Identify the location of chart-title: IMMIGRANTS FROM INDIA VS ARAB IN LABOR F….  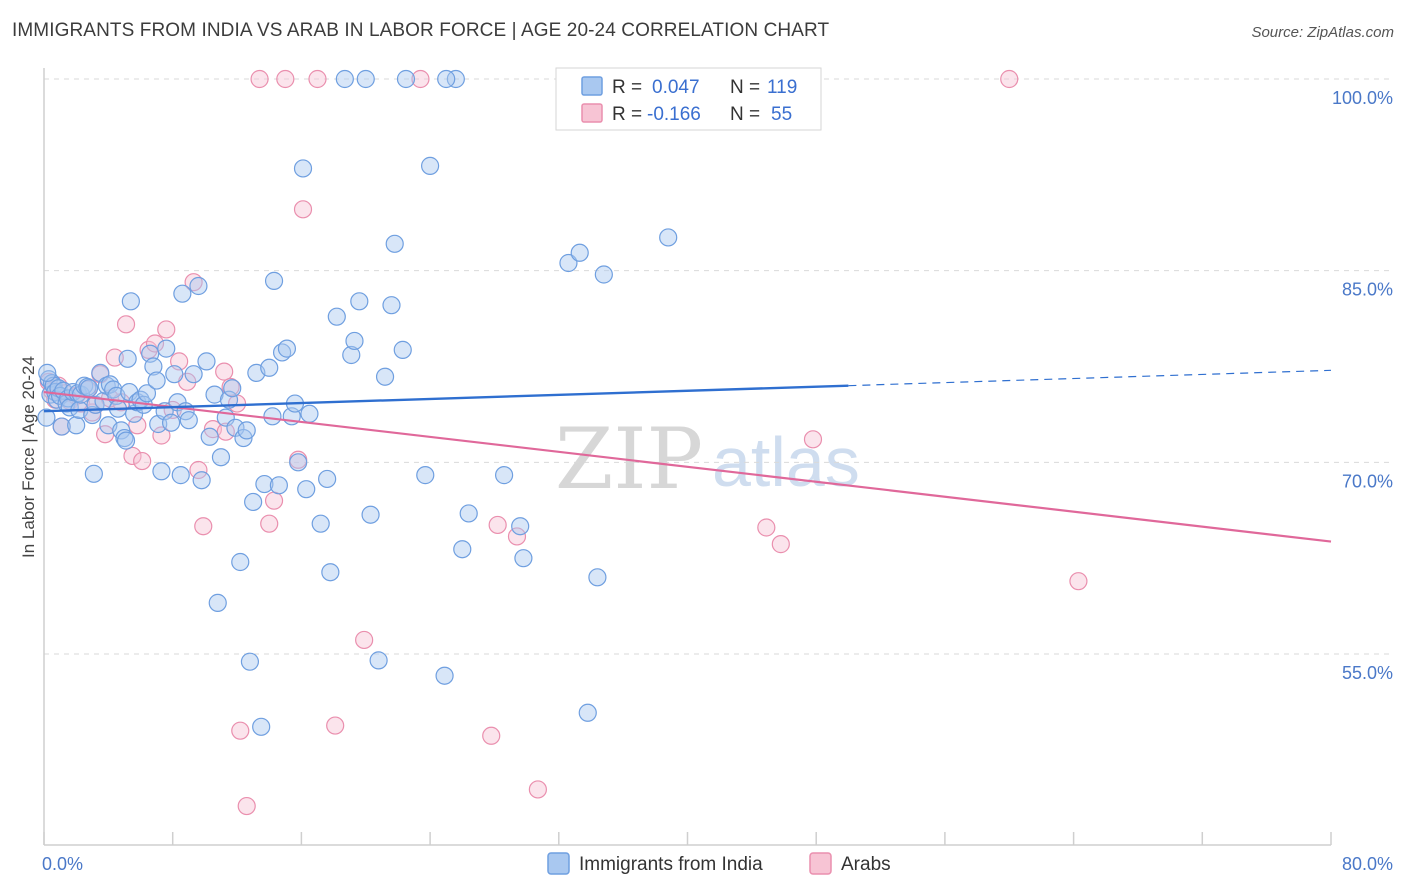
(421, 30).